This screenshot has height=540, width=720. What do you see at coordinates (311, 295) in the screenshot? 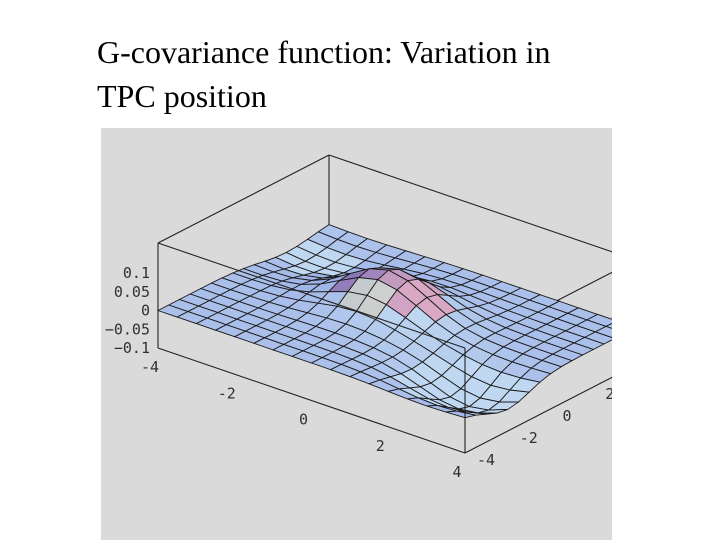
I see `box-edge-front-top` at bounding box center [311, 295].